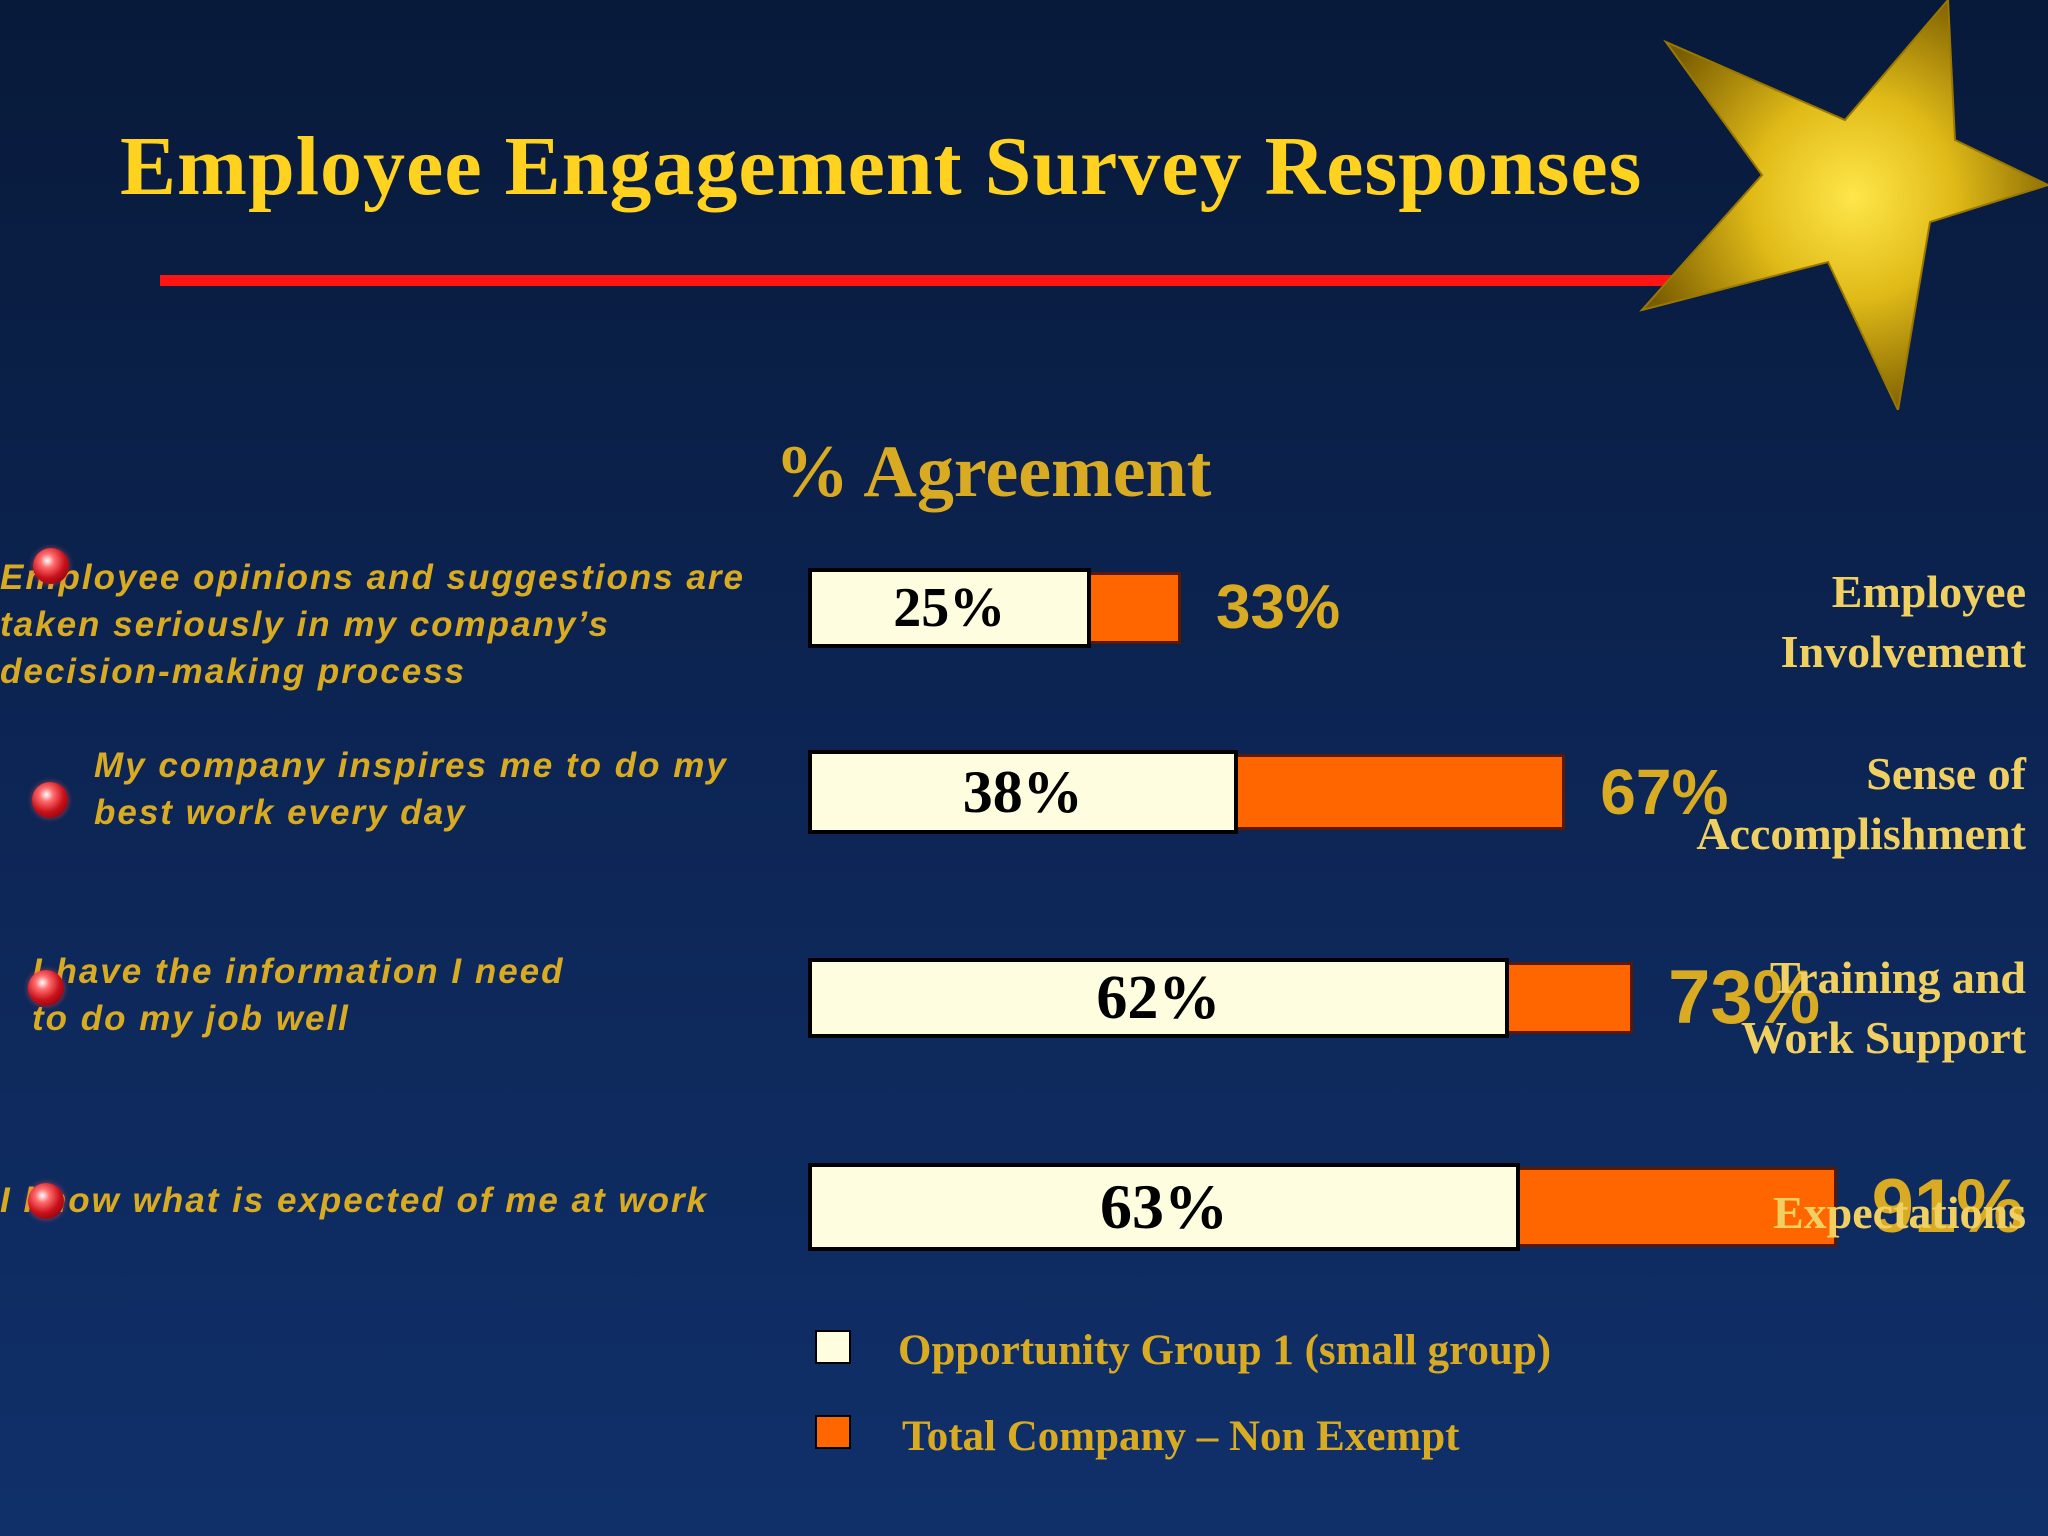 This screenshot has width=2048, height=1536. What do you see at coordinates (920, 280) in the screenshot?
I see `title-underline` at bounding box center [920, 280].